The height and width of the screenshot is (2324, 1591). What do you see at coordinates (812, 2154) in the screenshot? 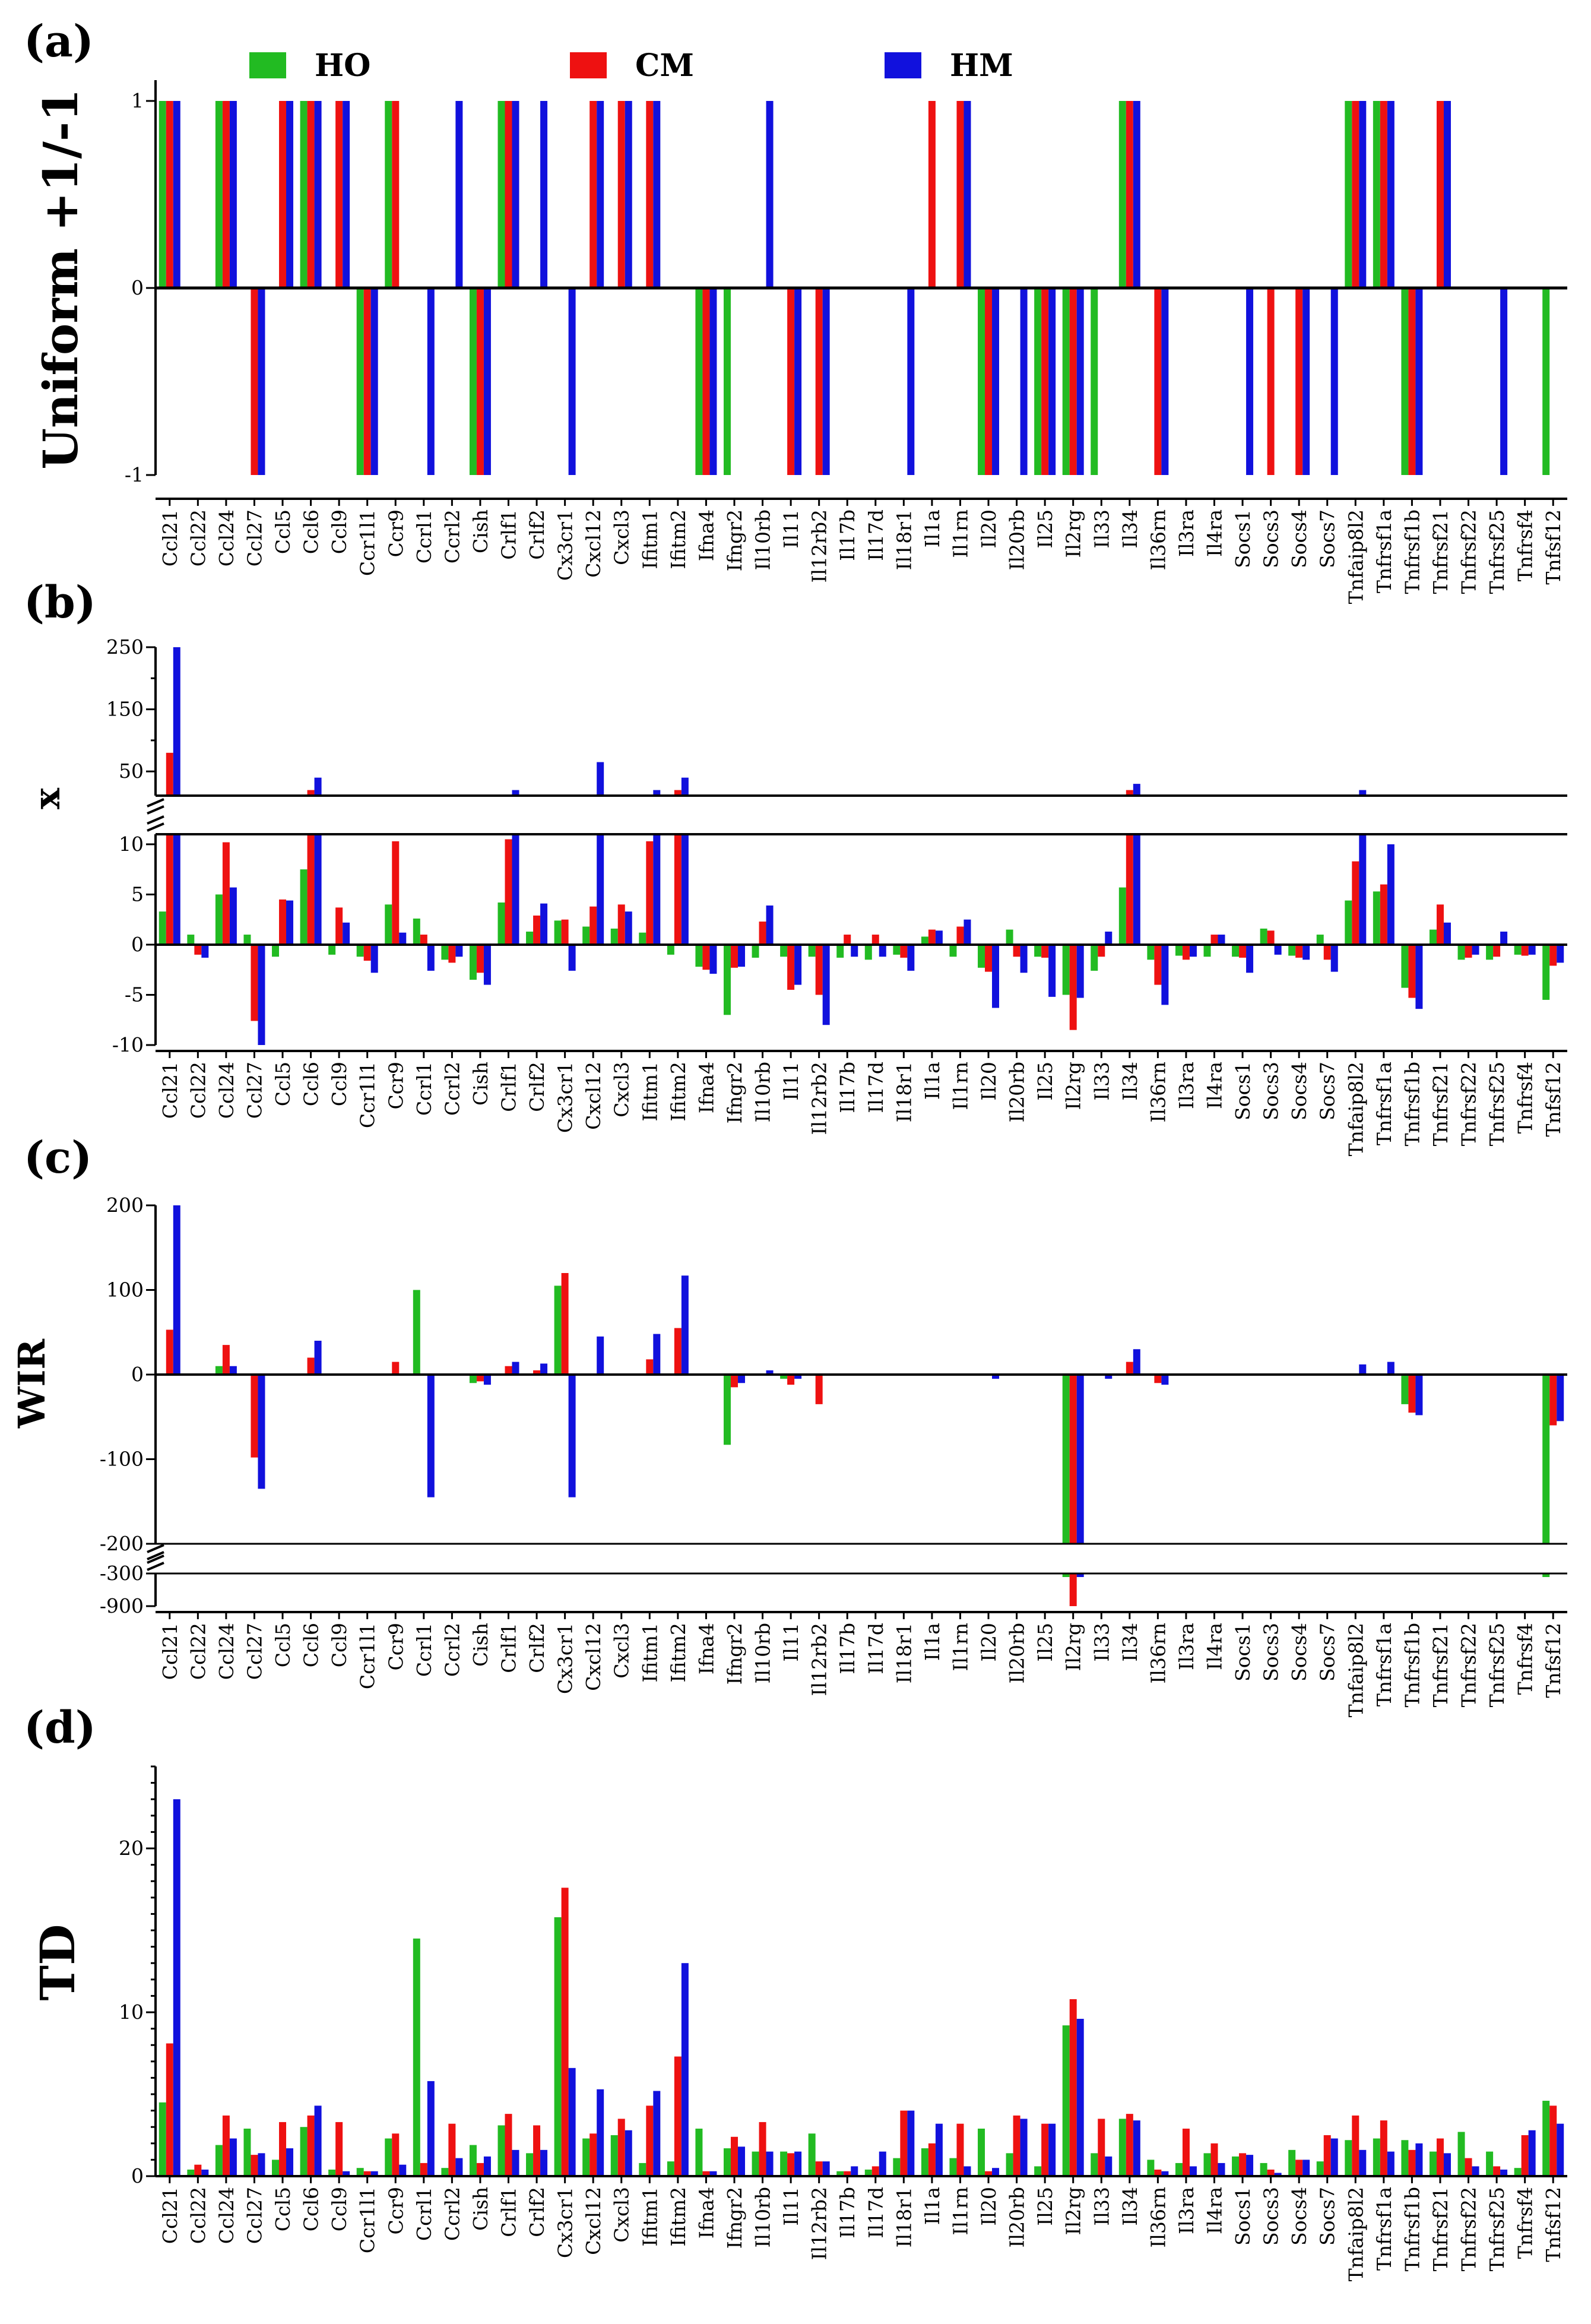
I see `bar-ho-il12rb2` at bounding box center [812, 2154].